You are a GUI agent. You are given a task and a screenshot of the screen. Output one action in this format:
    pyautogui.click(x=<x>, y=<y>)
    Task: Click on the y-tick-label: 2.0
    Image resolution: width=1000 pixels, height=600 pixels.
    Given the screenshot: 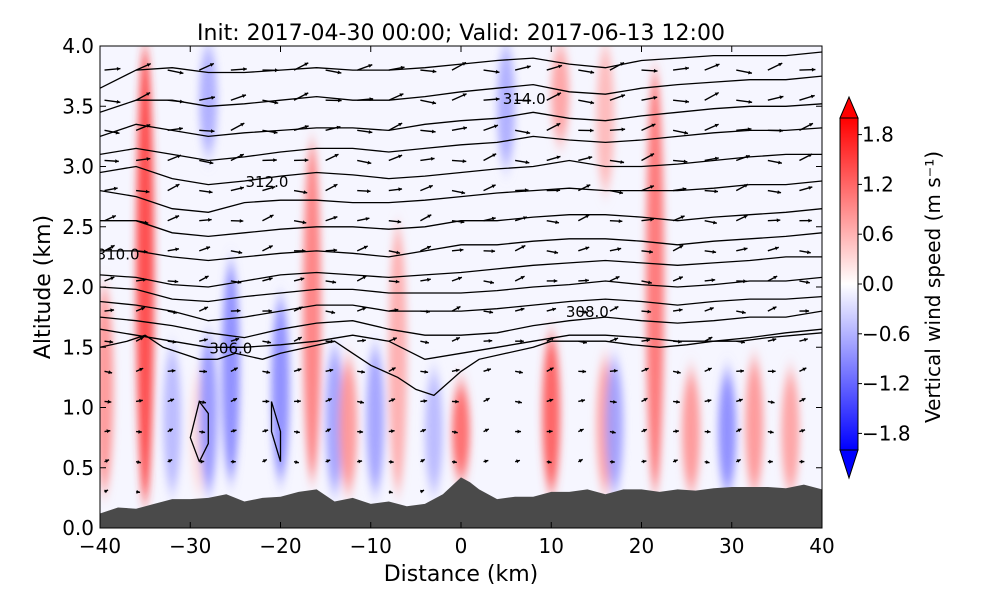 What is the action you would take?
    pyautogui.click(x=78, y=287)
    